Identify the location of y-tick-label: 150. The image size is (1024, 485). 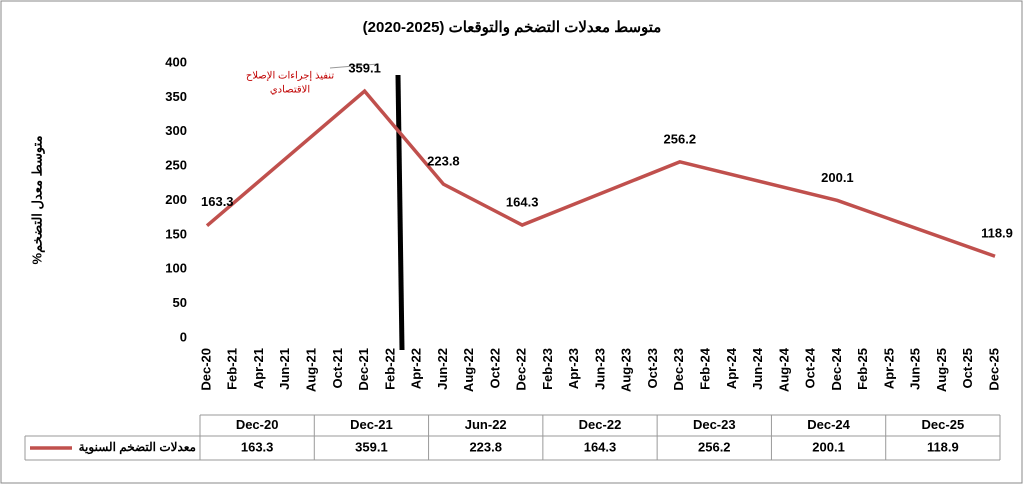
(176, 233).